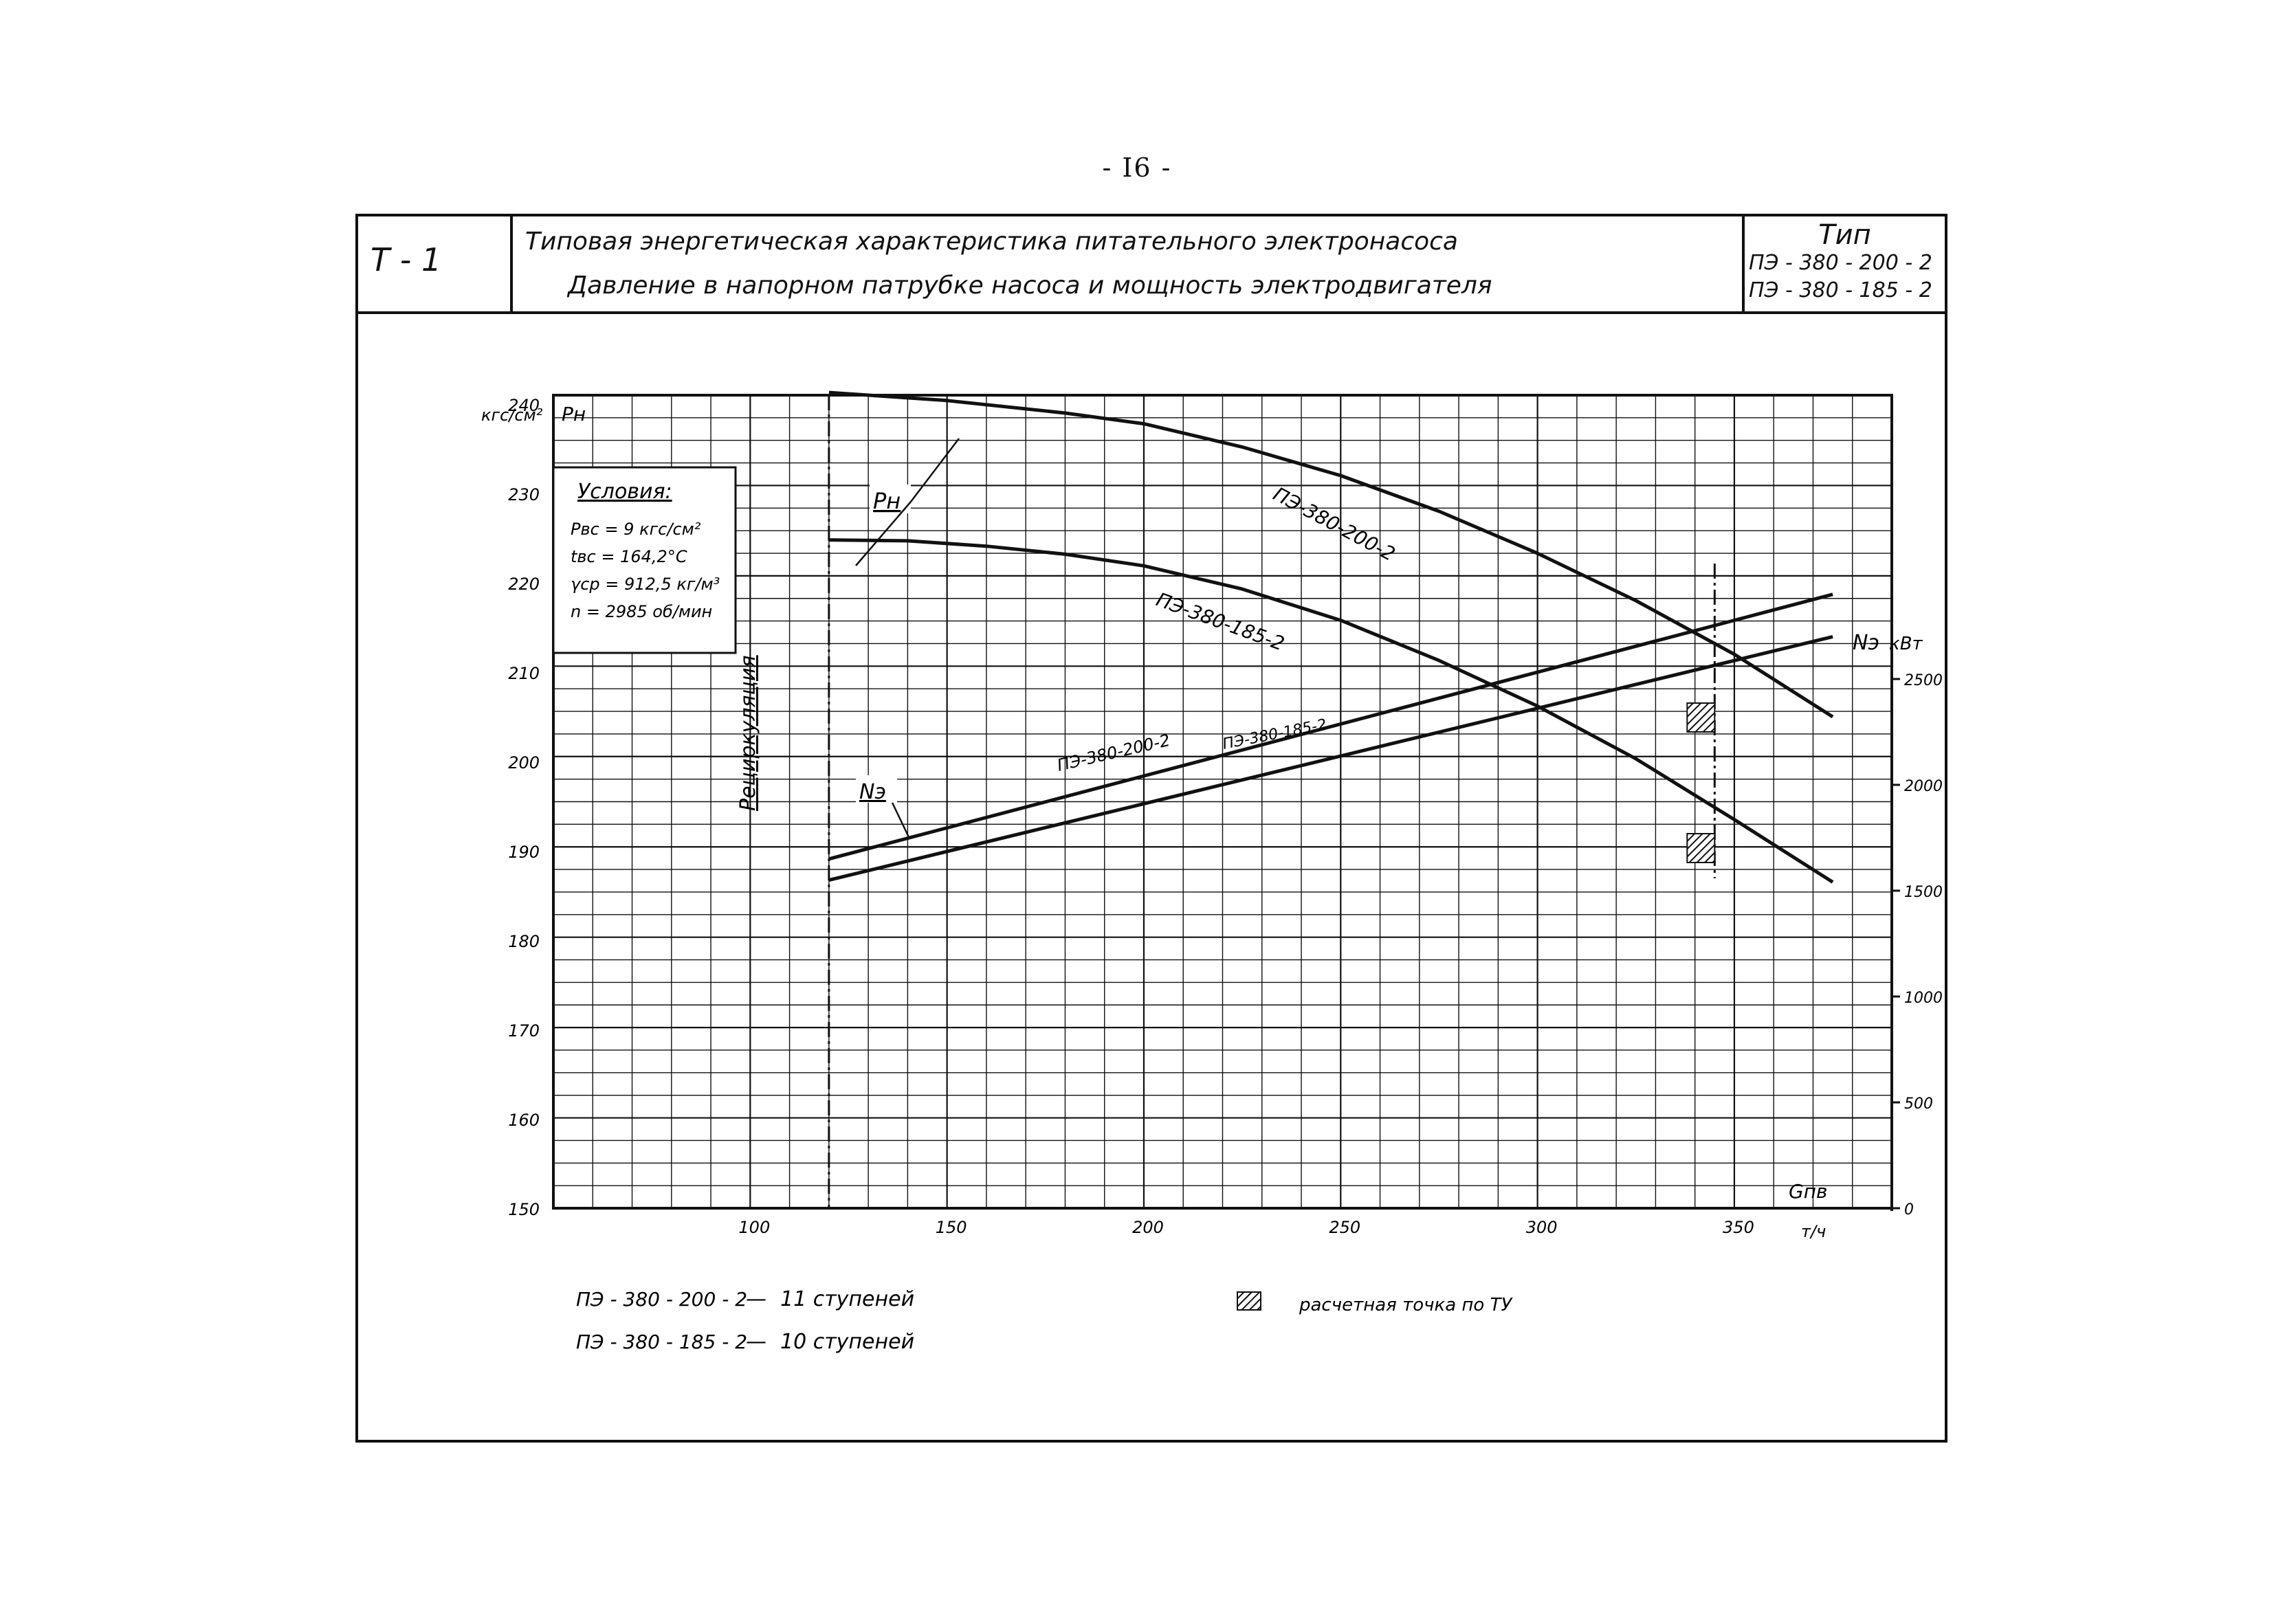  What do you see at coordinates (756, 1342) in the screenshot?
I see `legend-dash-2: —` at bounding box center [756, 1342].